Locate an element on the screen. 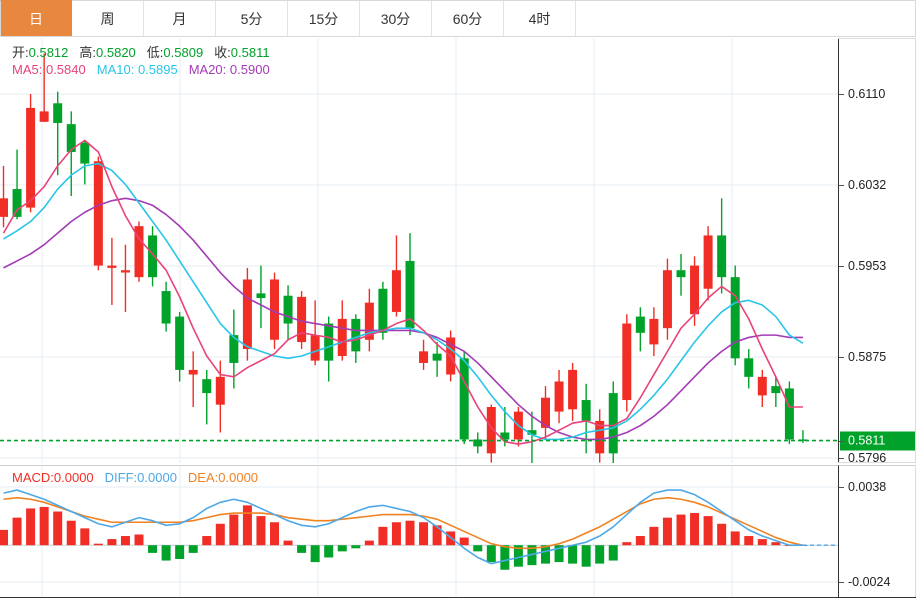 This screenshot has height=599, width=916. period-tab-2: 月 is located at coordinates (180, 18).